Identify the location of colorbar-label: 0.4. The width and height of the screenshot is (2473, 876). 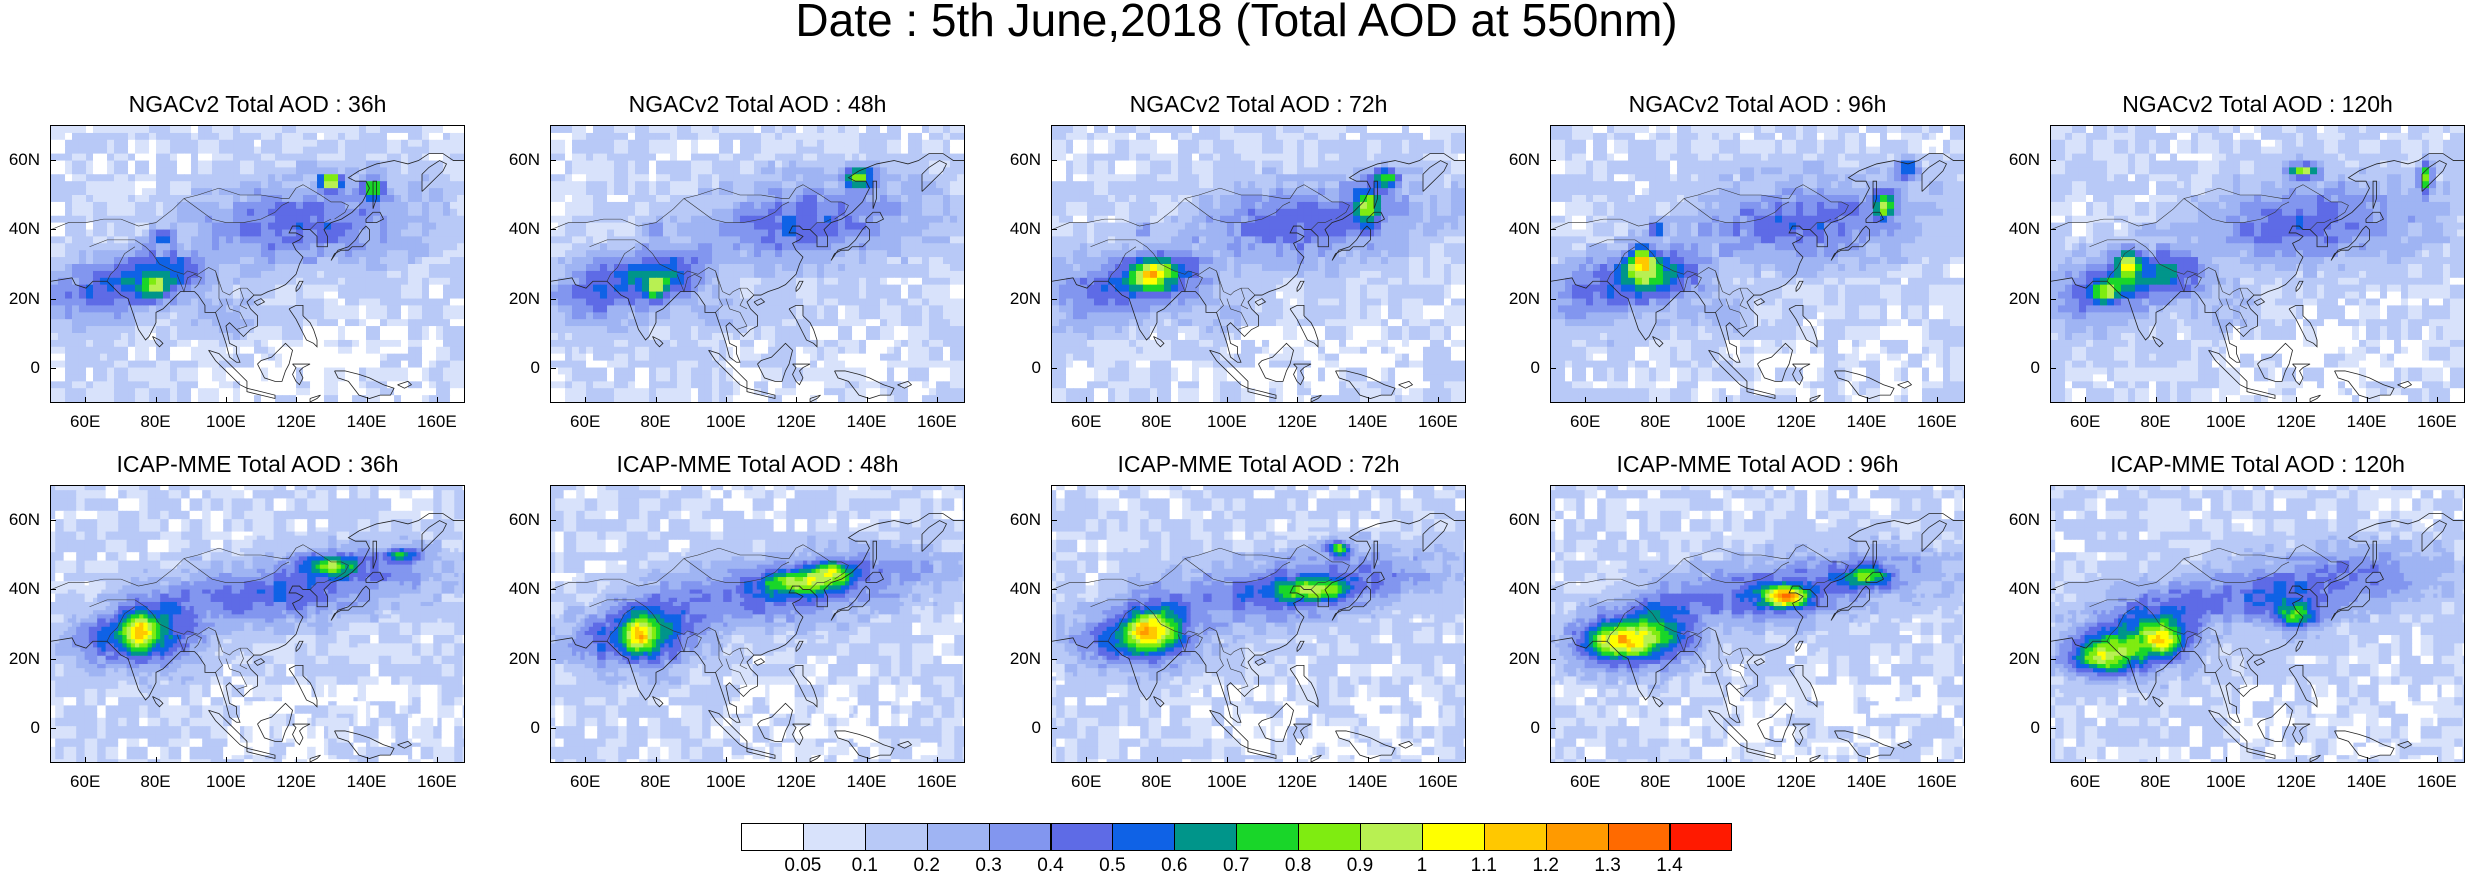
(1051, 866).